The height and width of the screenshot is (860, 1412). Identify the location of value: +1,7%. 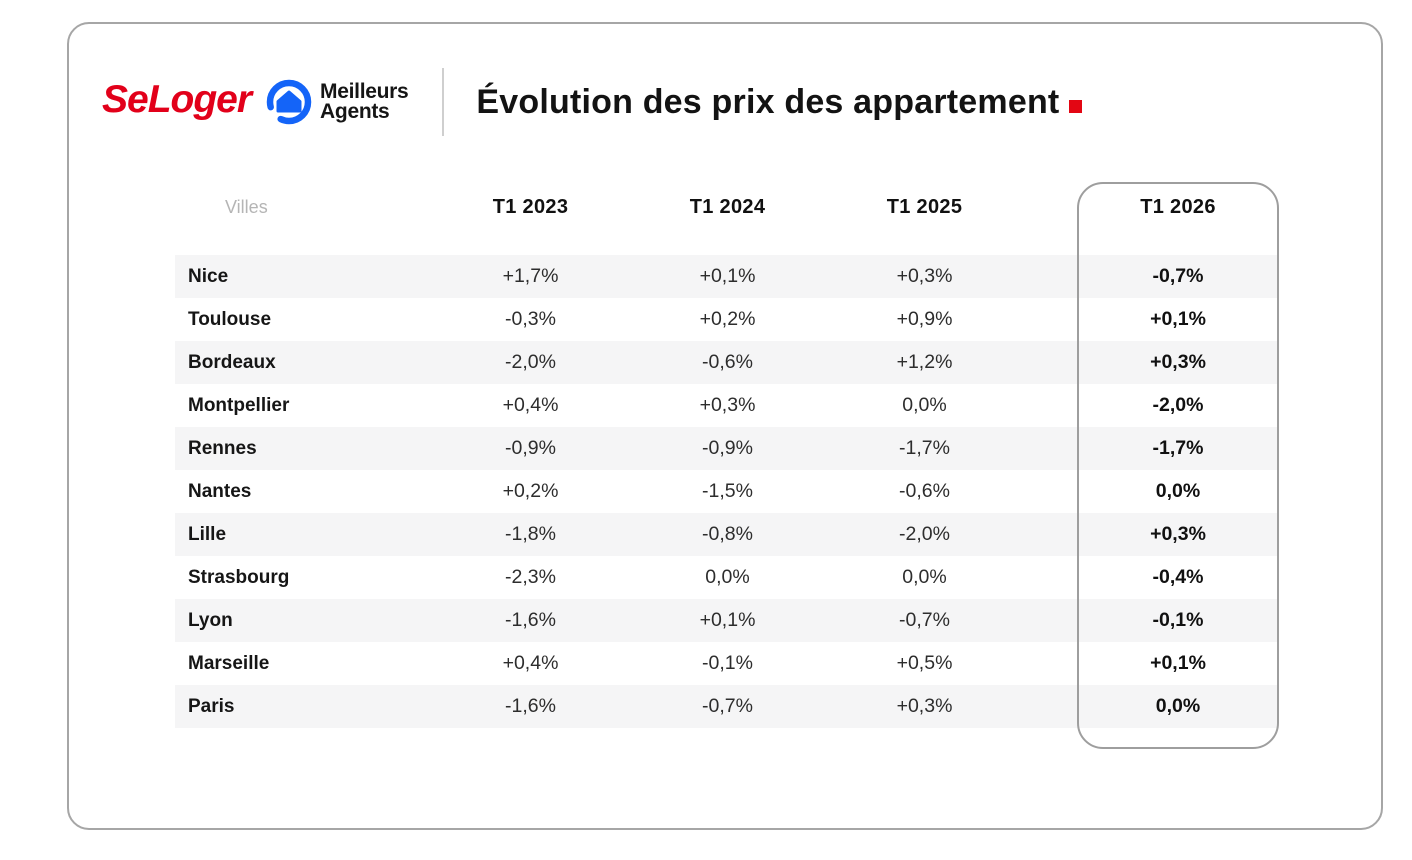
(530, 276).